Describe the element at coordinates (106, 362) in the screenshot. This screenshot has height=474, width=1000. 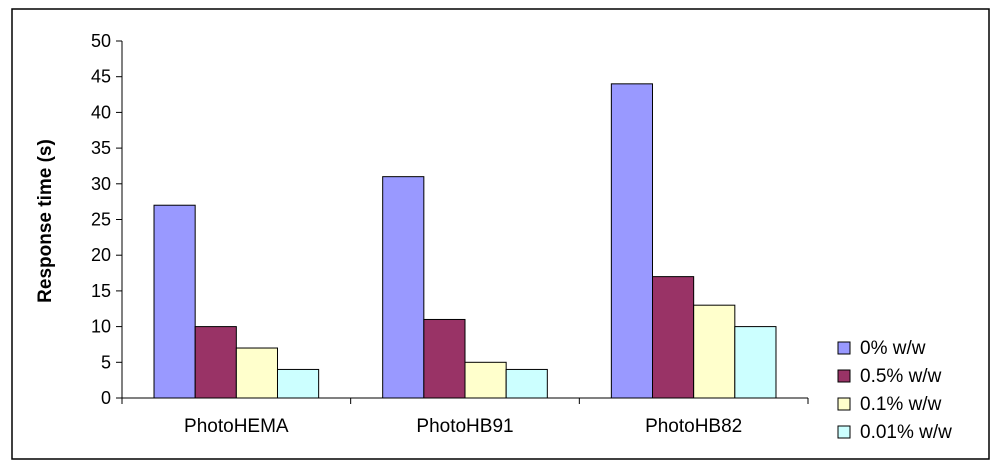
I see `y-tick-label: 5` at that location.